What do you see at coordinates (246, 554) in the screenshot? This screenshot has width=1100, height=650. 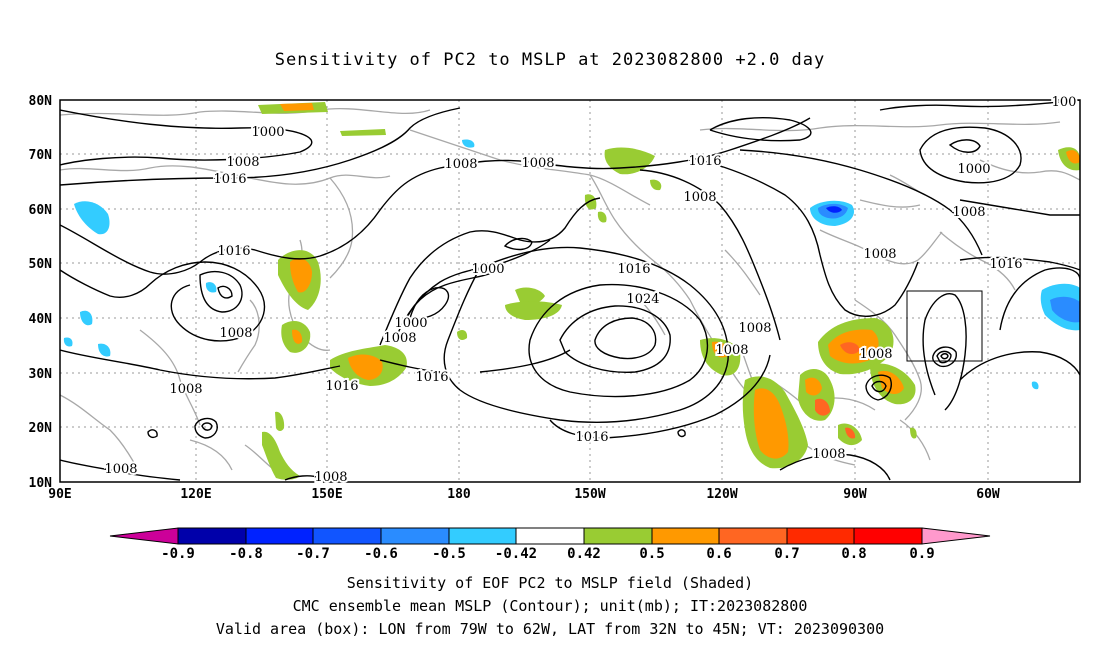 I see `colorbar-tick: -0.8` at bounding box center [246, 554].